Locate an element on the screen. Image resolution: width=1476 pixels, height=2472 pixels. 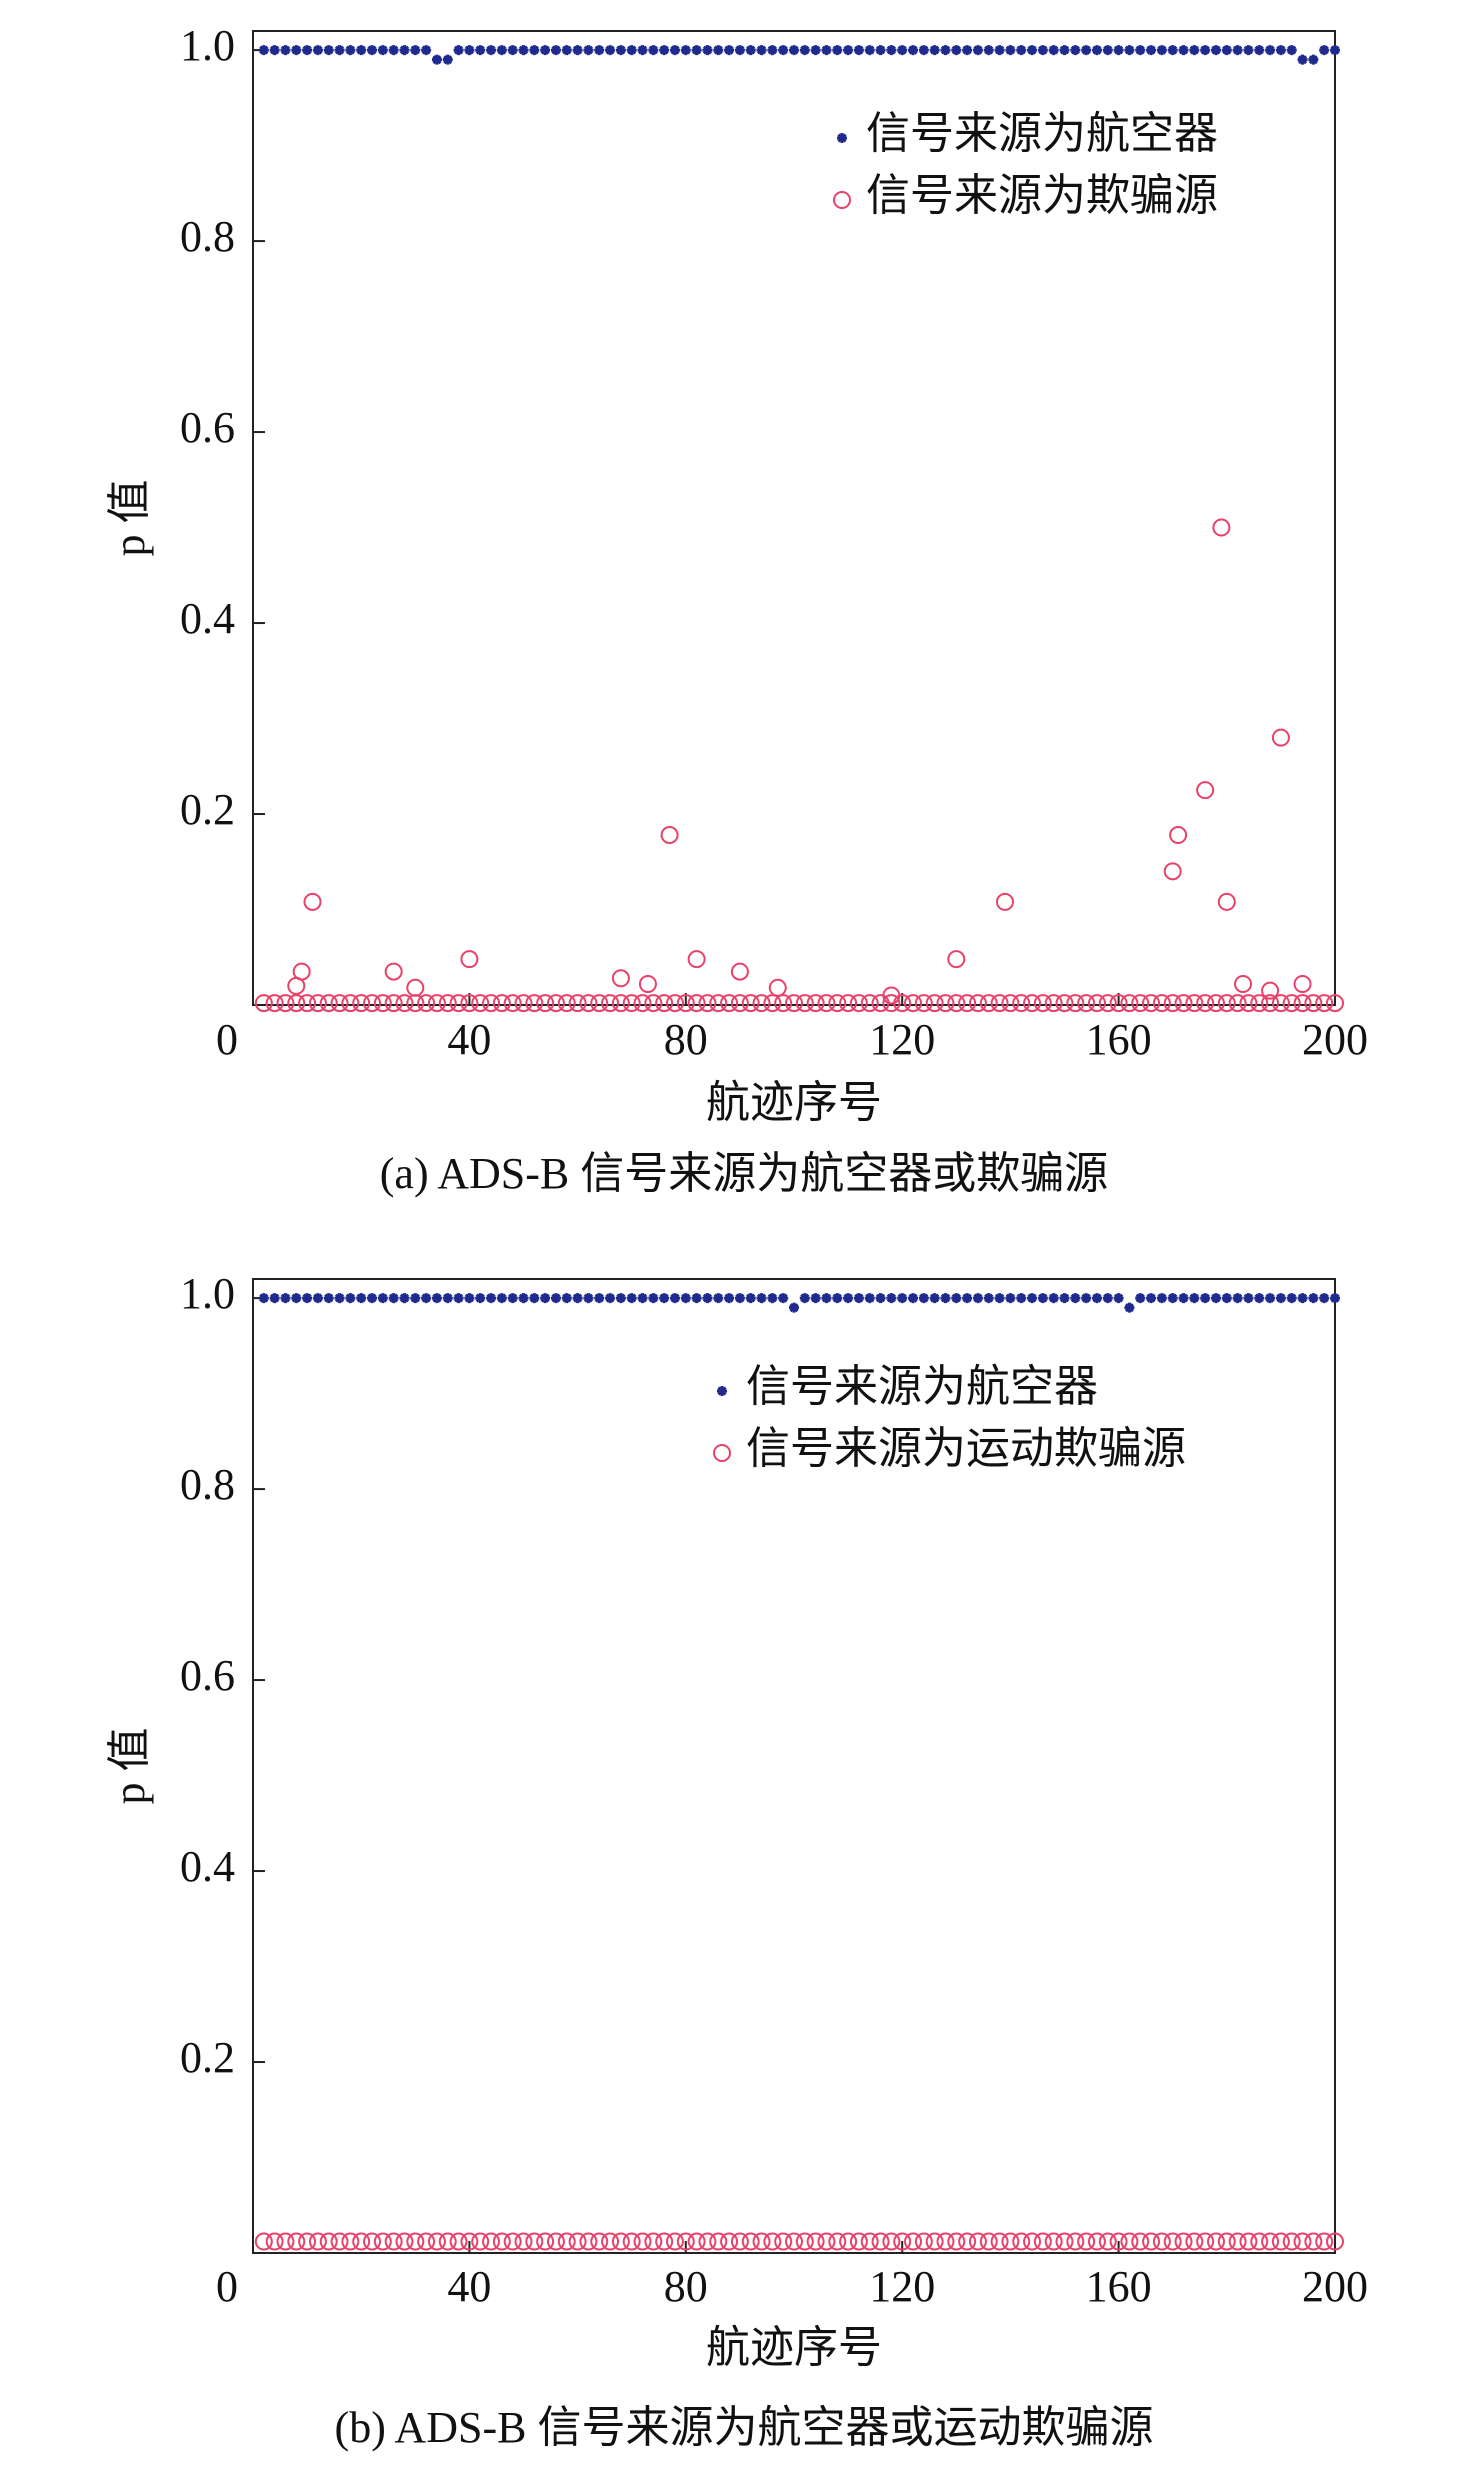
legend-label: 信号来源为航空器 is located at coordinates (1042, 133).